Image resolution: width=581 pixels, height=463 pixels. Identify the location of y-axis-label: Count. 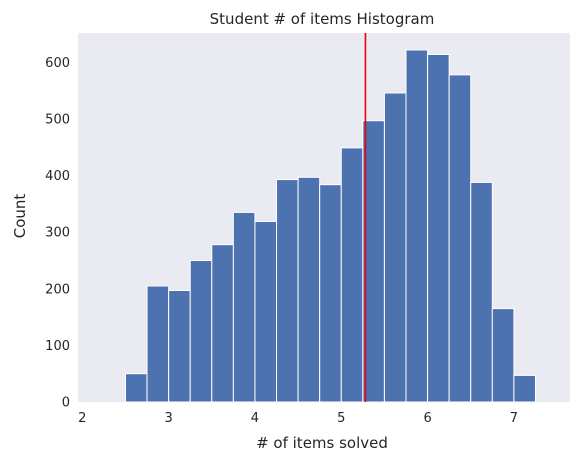
(20, 216).